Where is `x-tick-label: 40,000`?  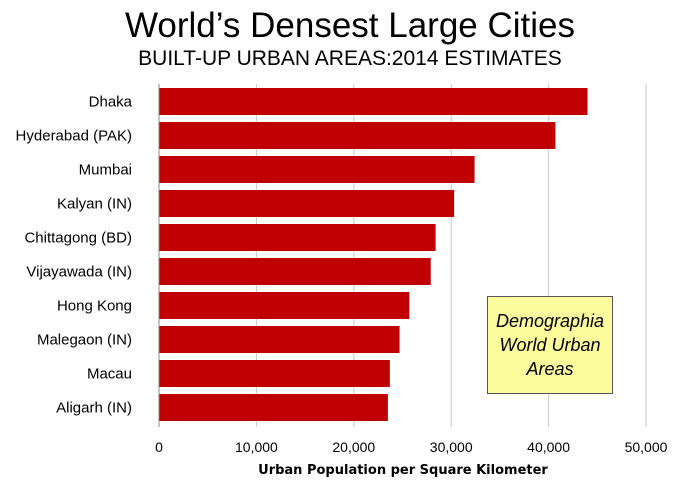 x-tick-label: 40,000 is located at coordinates (548, 447).